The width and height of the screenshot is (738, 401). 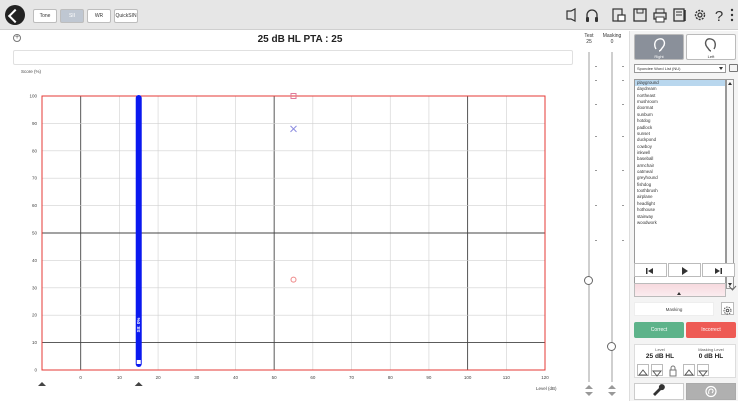 What do you see at coordinates (643, 133) in the screenshot?
I see `word-list-item: sunset` at bounding box center [643, 133].